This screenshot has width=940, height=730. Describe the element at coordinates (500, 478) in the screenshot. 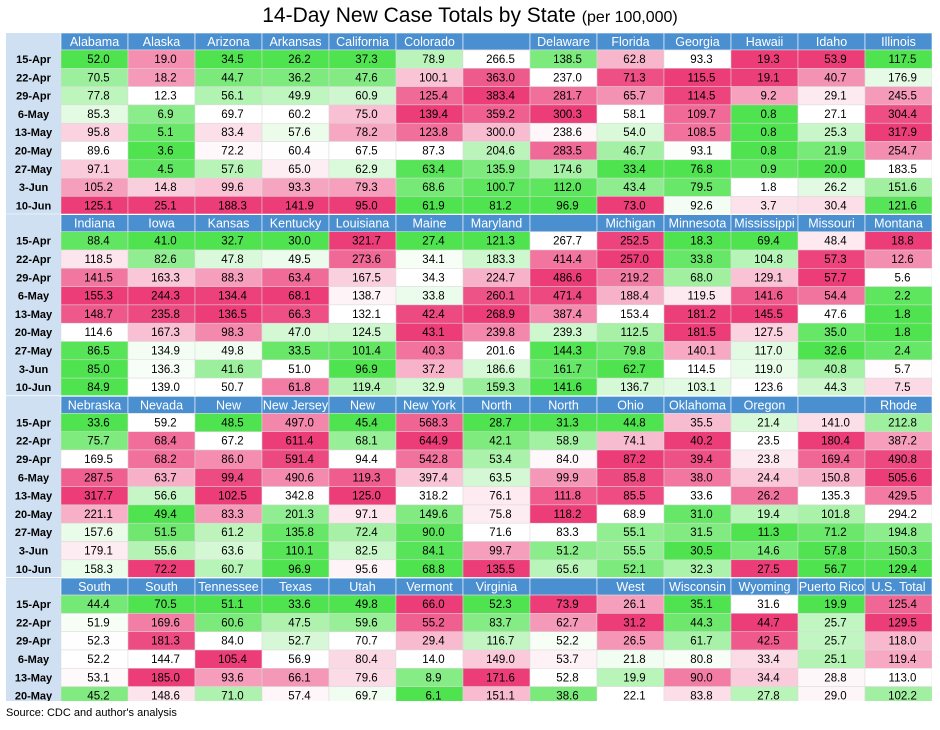

I see `cell-value: 63.5` at that location.